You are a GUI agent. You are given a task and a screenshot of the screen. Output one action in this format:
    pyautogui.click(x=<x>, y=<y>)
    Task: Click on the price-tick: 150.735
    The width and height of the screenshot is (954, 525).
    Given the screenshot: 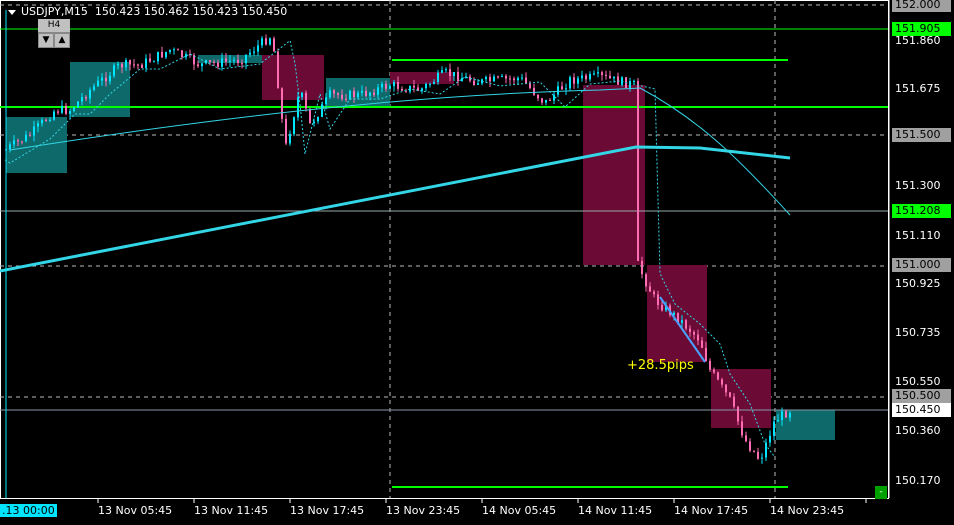 What is the action you would take?
    pyautogui.click(x=918, y=332)
    